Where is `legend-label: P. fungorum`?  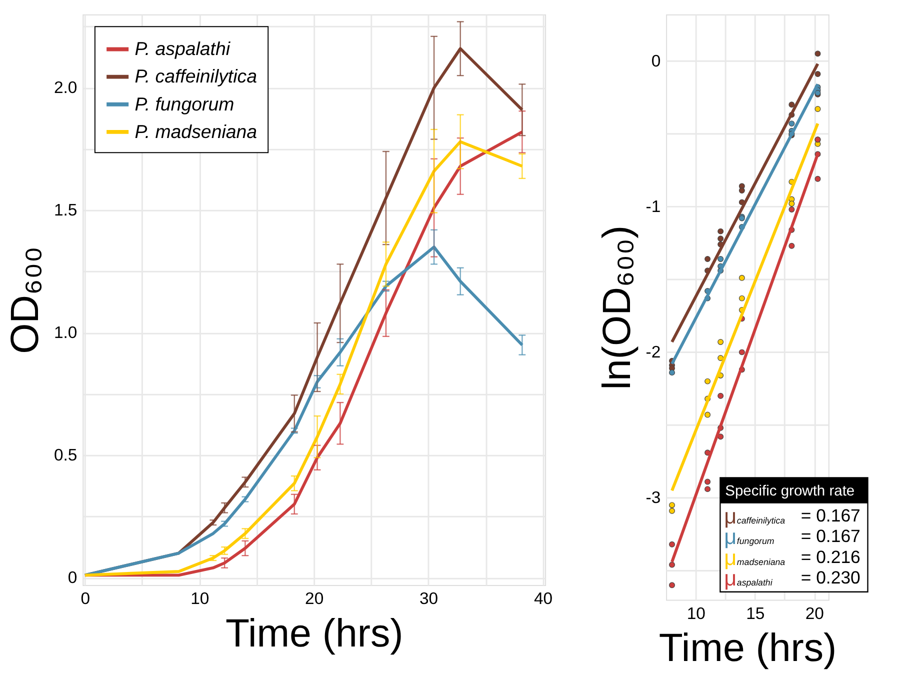
legend-label: P. fungorum is located at coordinates (184, 103).